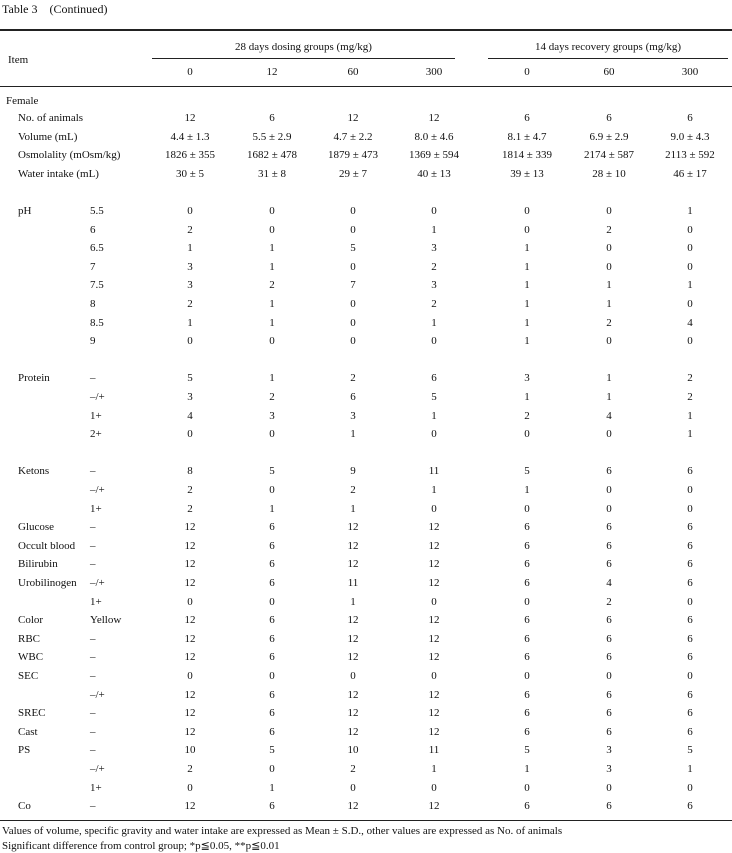 Image resolution: width=732 pixels, height=853 pixels. I want to click on row-subitem: 5.5, so click(97, 211).